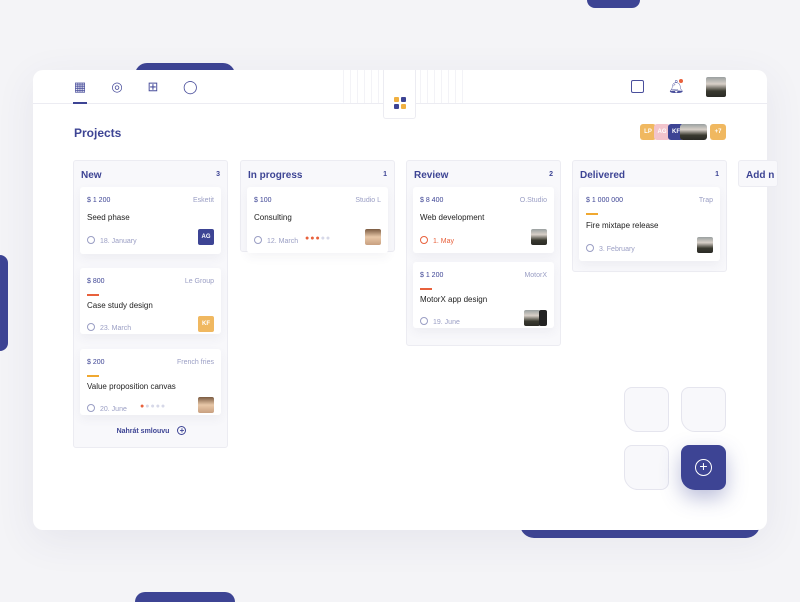 The width and height of the screenshot is (800, 602). Describe the element at coordinates (195, 362) in the screenshot. I see `client: French fries` at that location.